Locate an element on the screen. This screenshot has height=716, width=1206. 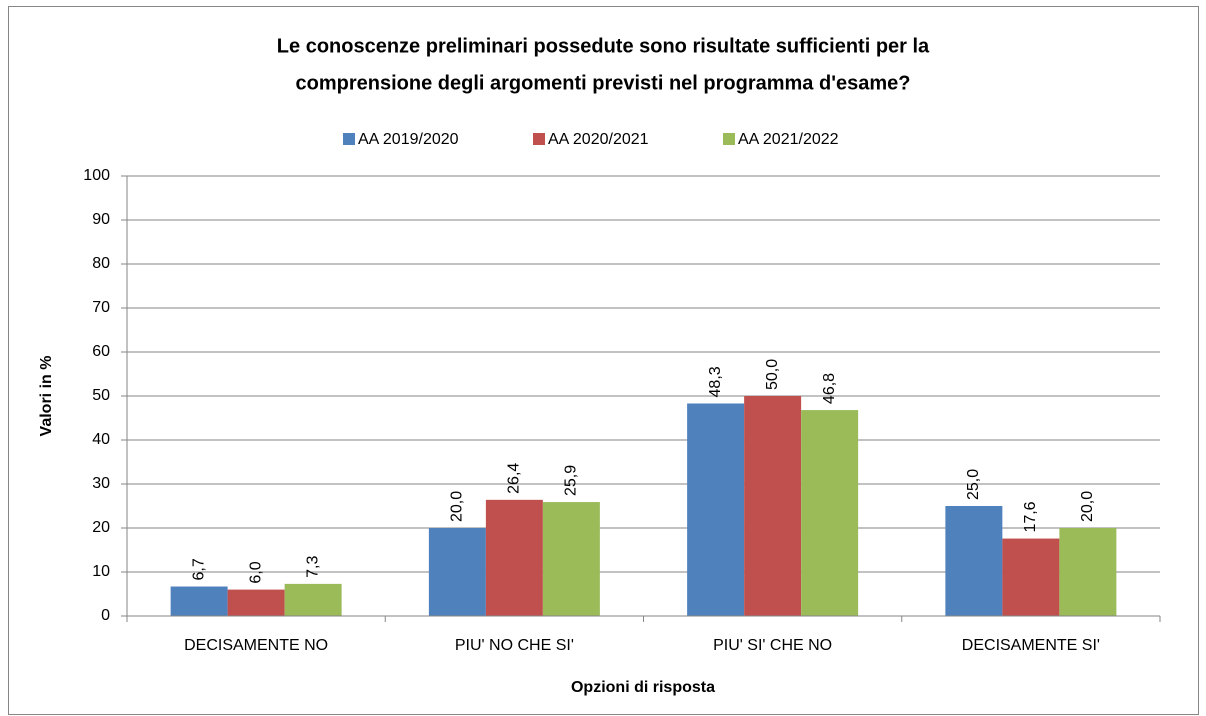
legend-label: AA 2021/2022 is located at coordinates (788, 139).